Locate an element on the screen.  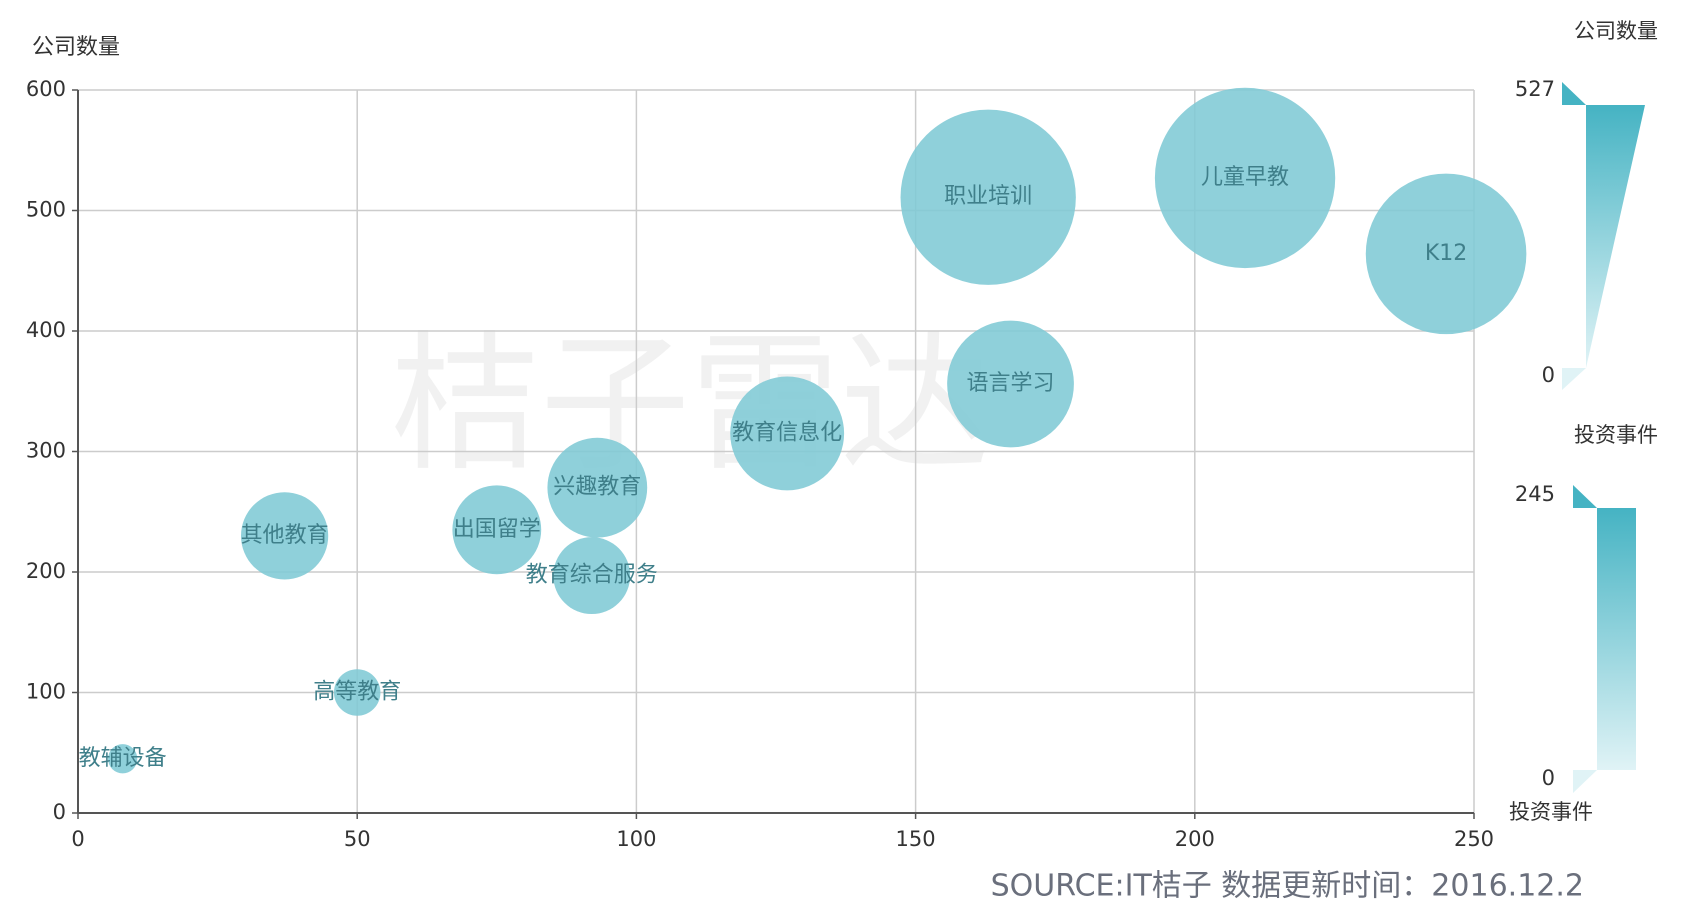
bubble-label: 语言学习 is located at coordinates (1011, 383).